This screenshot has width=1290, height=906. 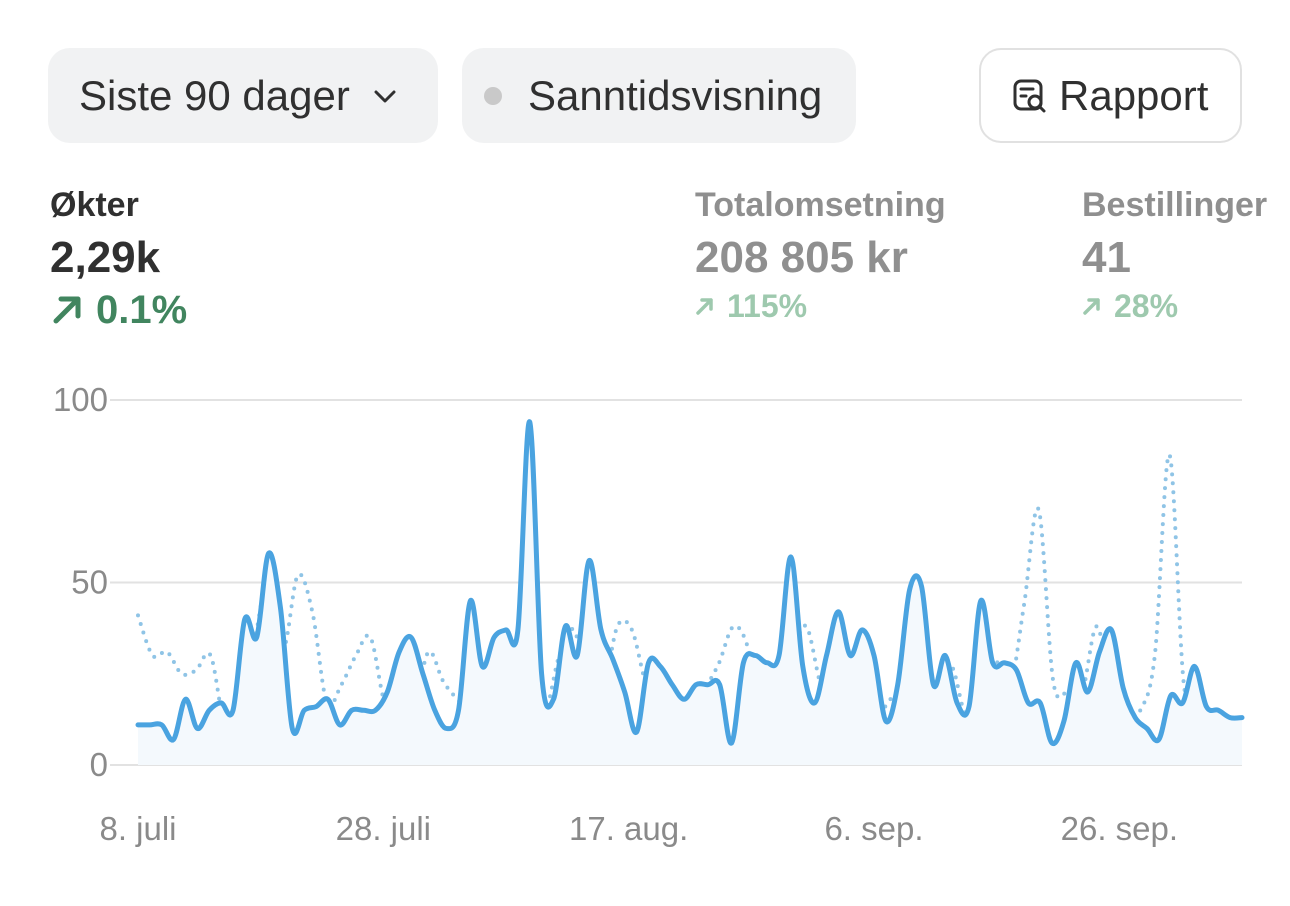 I want to click on report-label: Rapport, so click(x=1134, y=95).